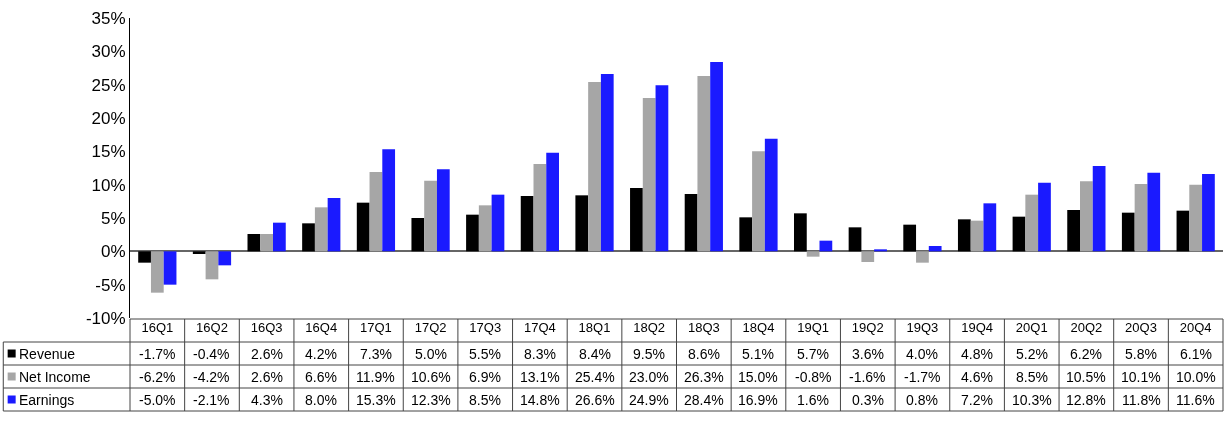 This screenshot has height=421, width=1225. Describe the element at coordinates (813, 354) in the screenshot. I see `data-label: 5.7%` at that location.